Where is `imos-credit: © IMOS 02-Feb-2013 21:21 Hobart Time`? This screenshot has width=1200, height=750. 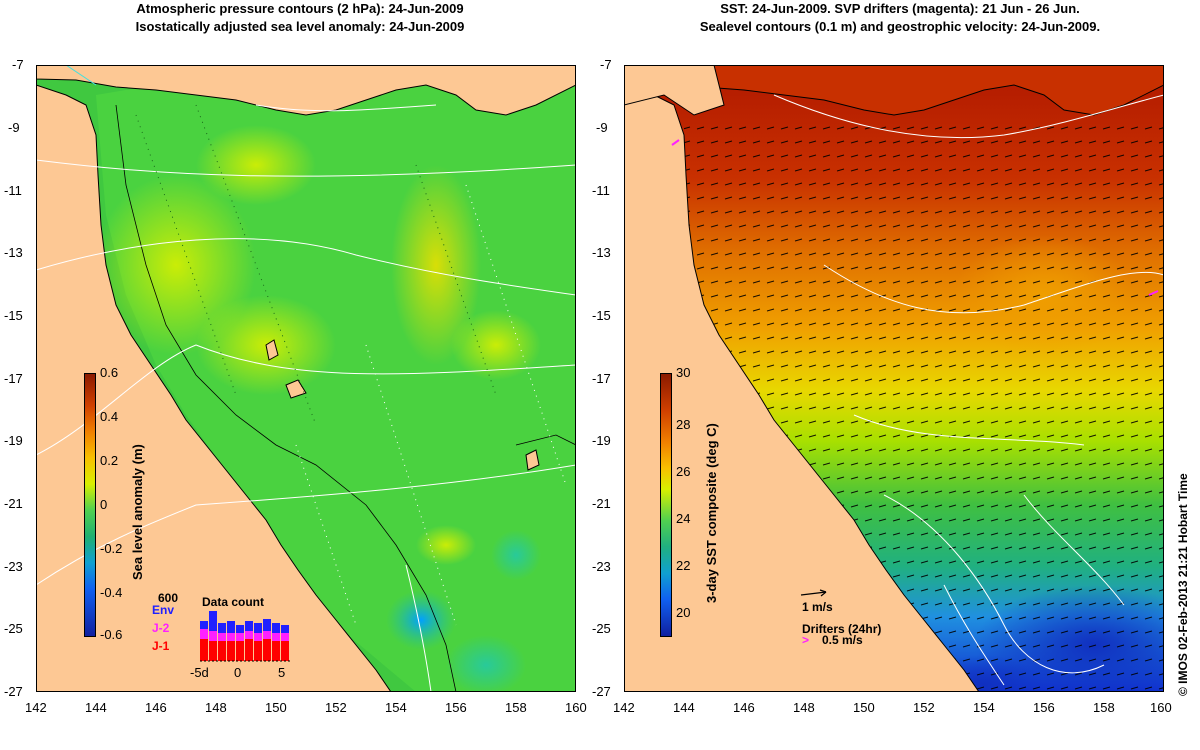
imos-credit: © IMOS 02-Feb-2013 21:21 Hobart Time is located at coordinates (1183, 584).